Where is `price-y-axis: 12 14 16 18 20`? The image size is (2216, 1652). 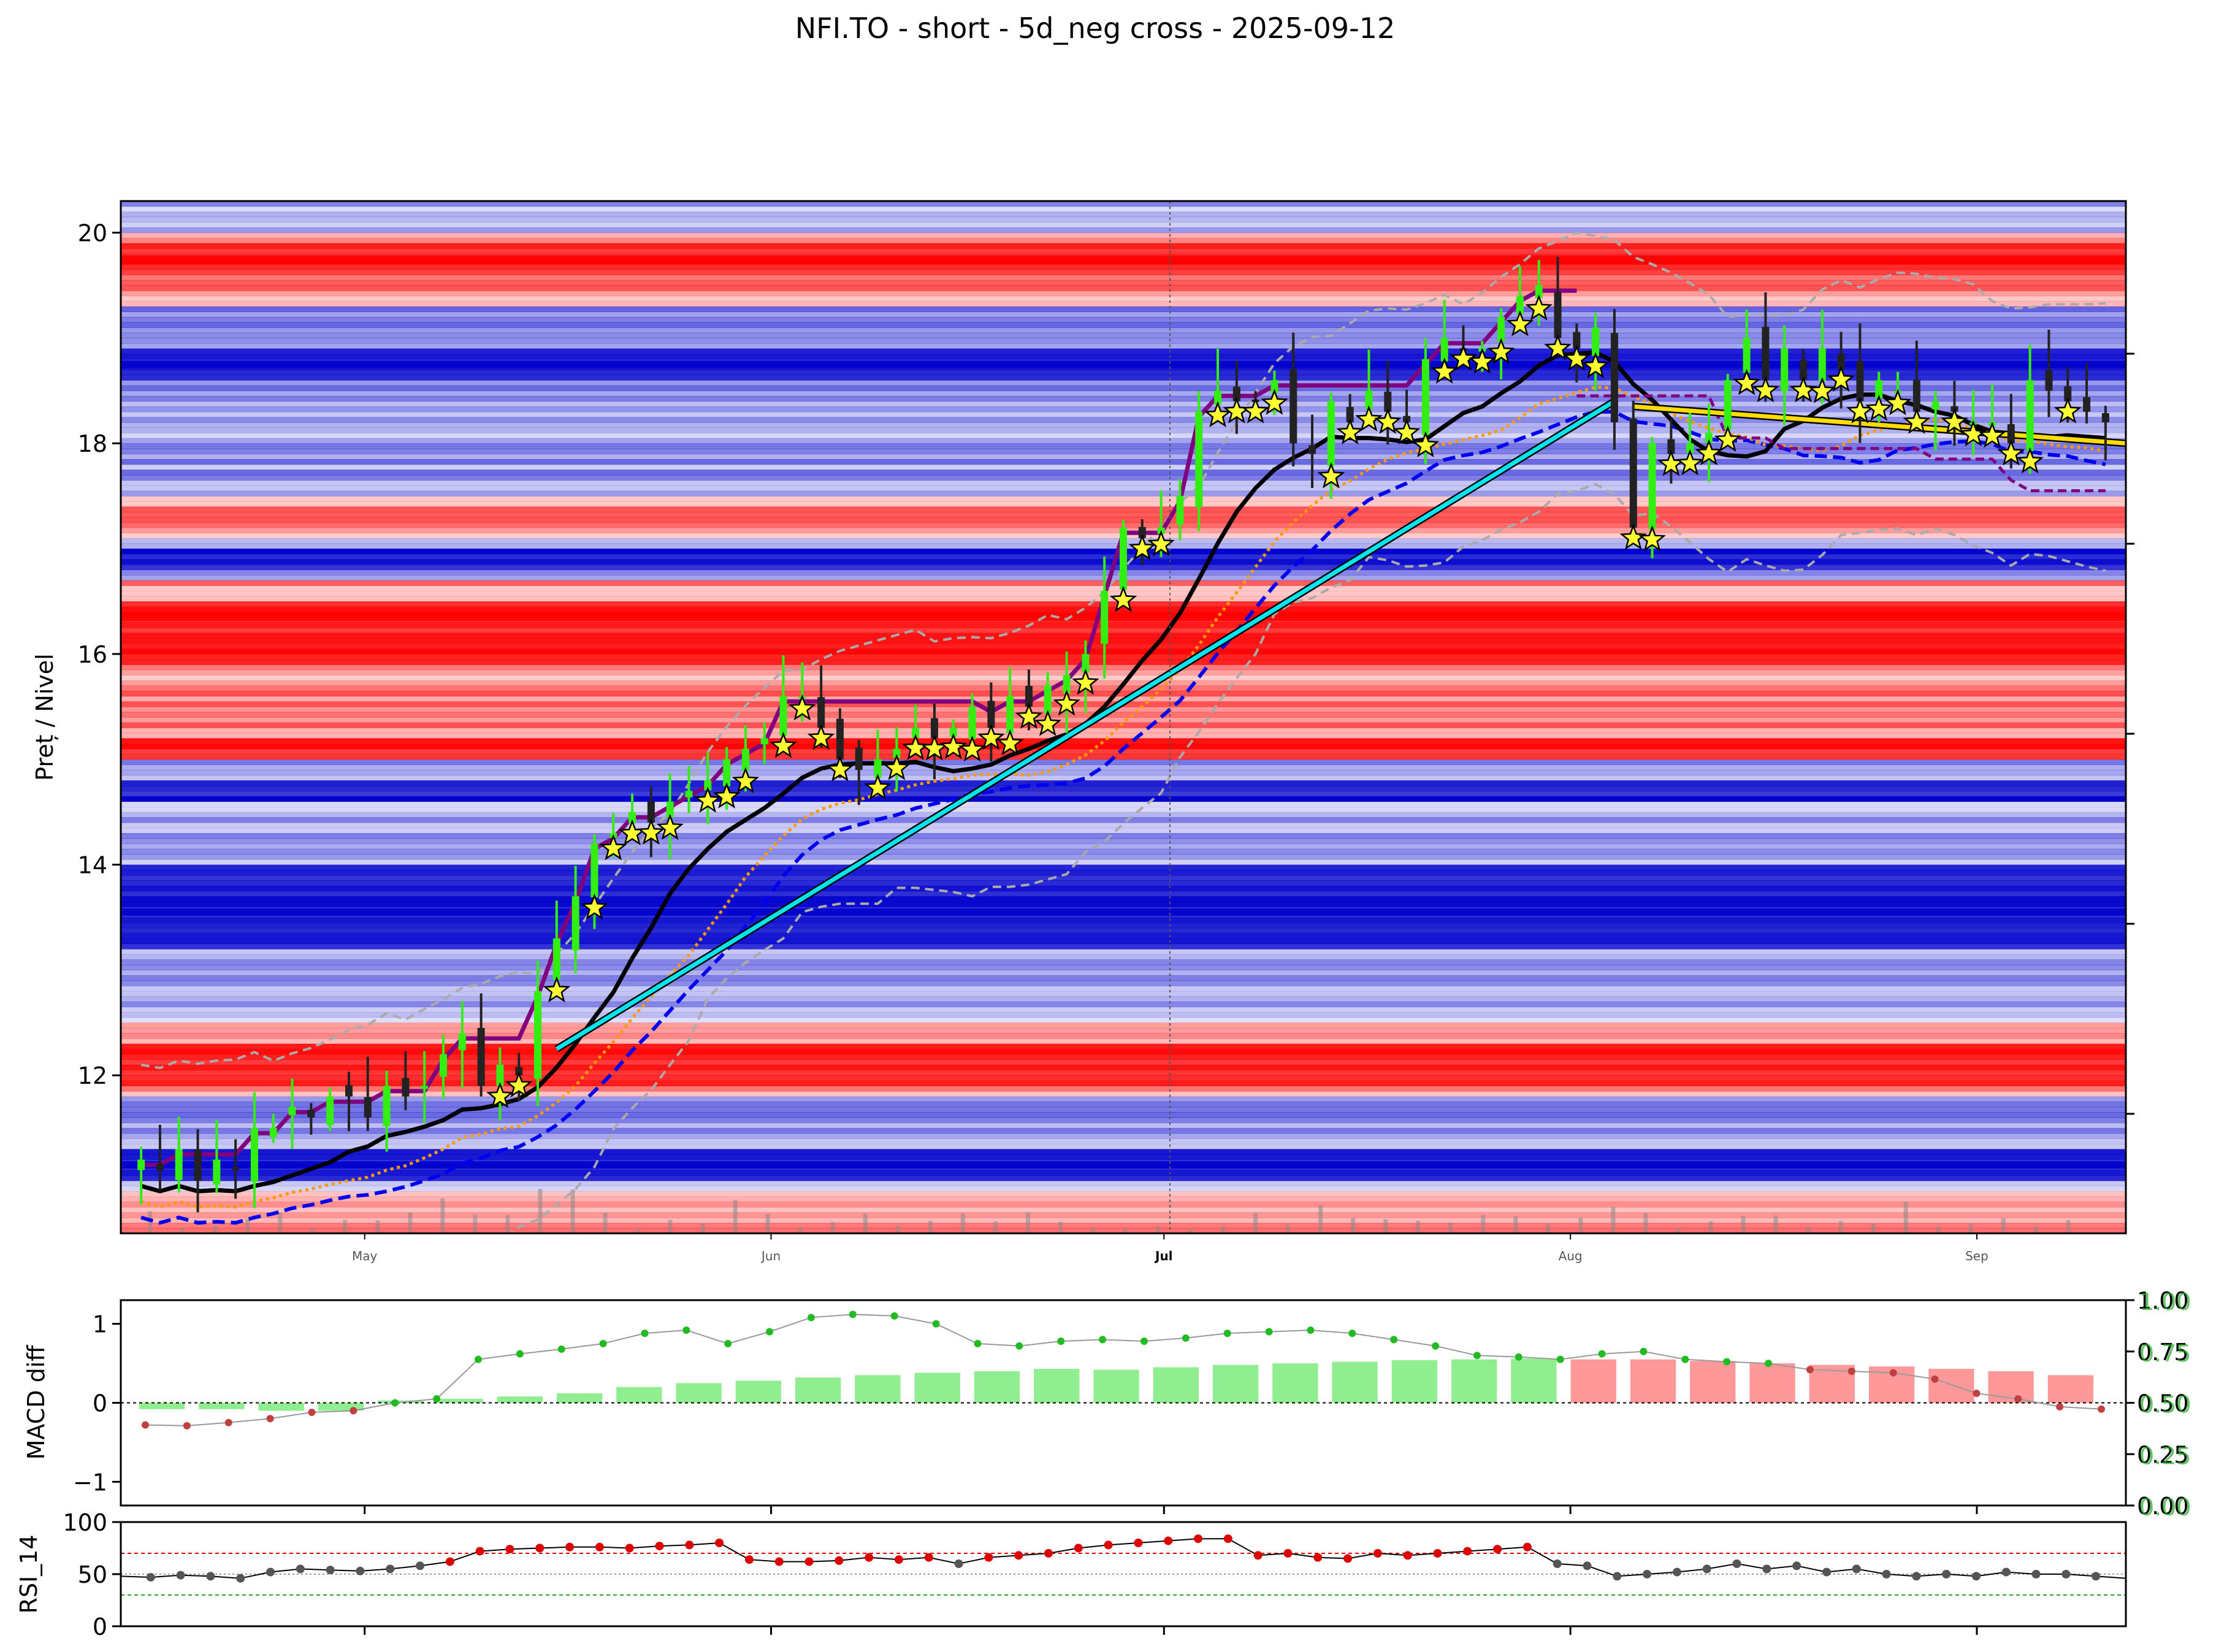 price-y-axis: 12 14 16 18 20 is located at coordinates (99, 654).